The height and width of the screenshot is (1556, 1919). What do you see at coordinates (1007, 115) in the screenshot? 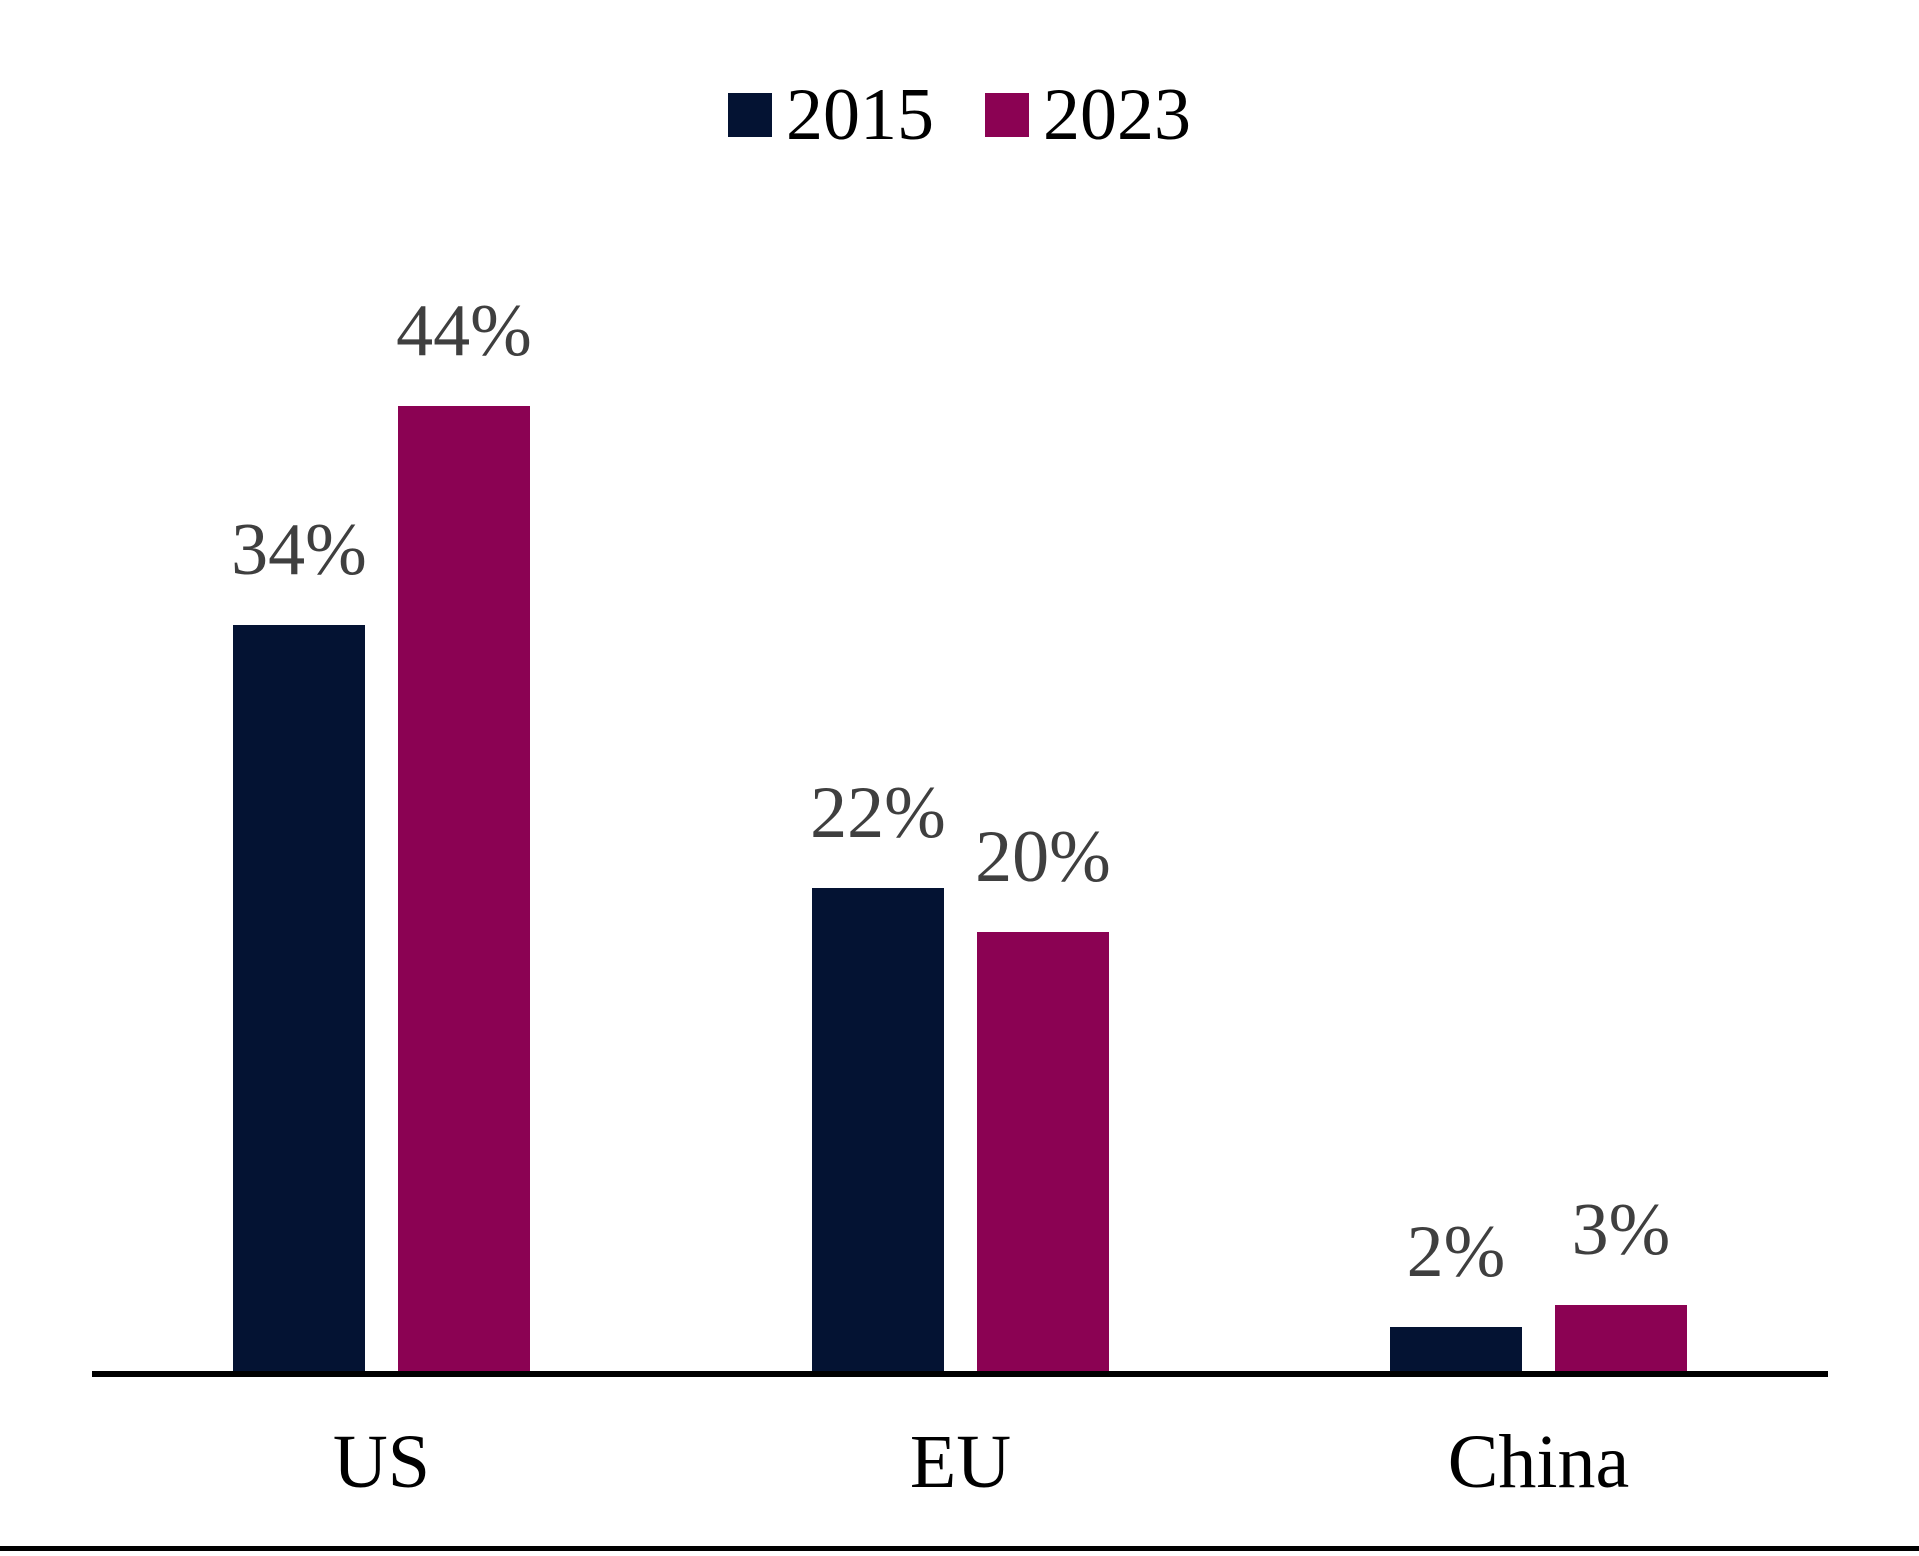
I see `legend-swatch-2023` at bounding box center [1007, 115].